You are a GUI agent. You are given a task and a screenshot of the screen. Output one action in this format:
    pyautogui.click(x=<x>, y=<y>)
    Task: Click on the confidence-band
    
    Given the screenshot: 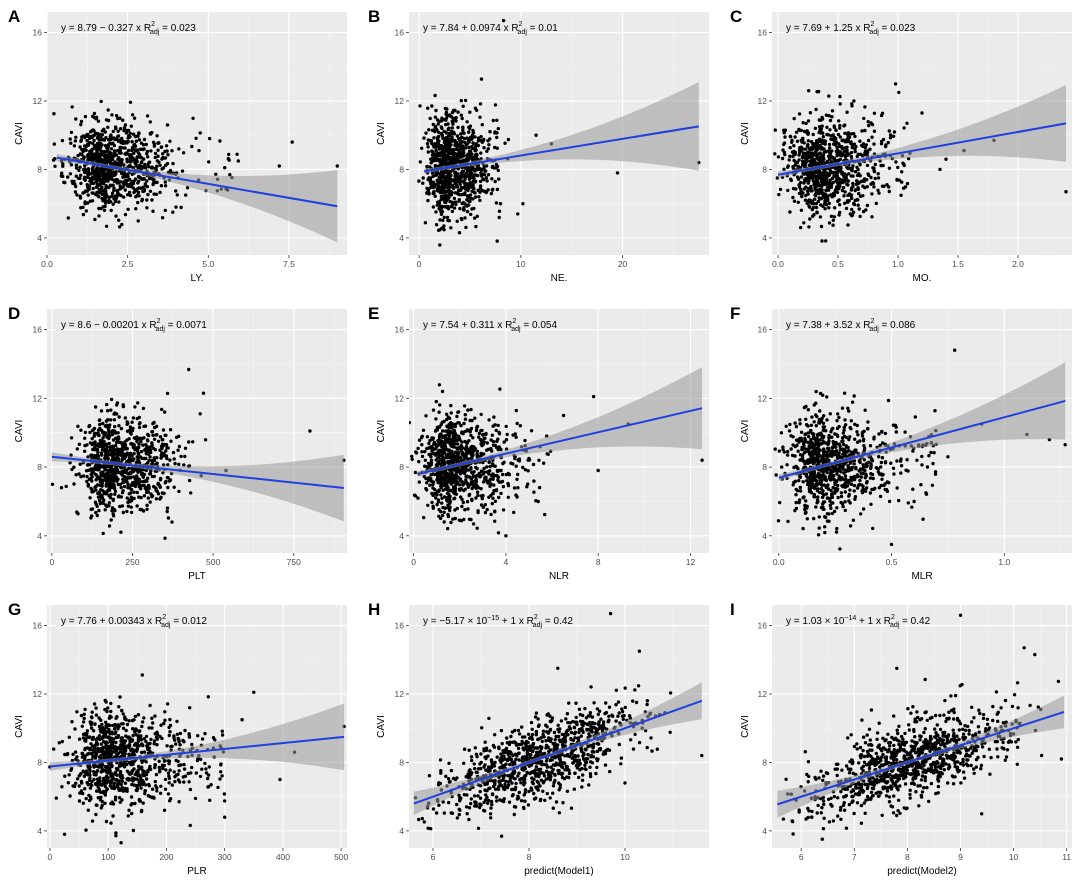 What is the action you would take?
    pyautogui.click(x=561, y=128)
    